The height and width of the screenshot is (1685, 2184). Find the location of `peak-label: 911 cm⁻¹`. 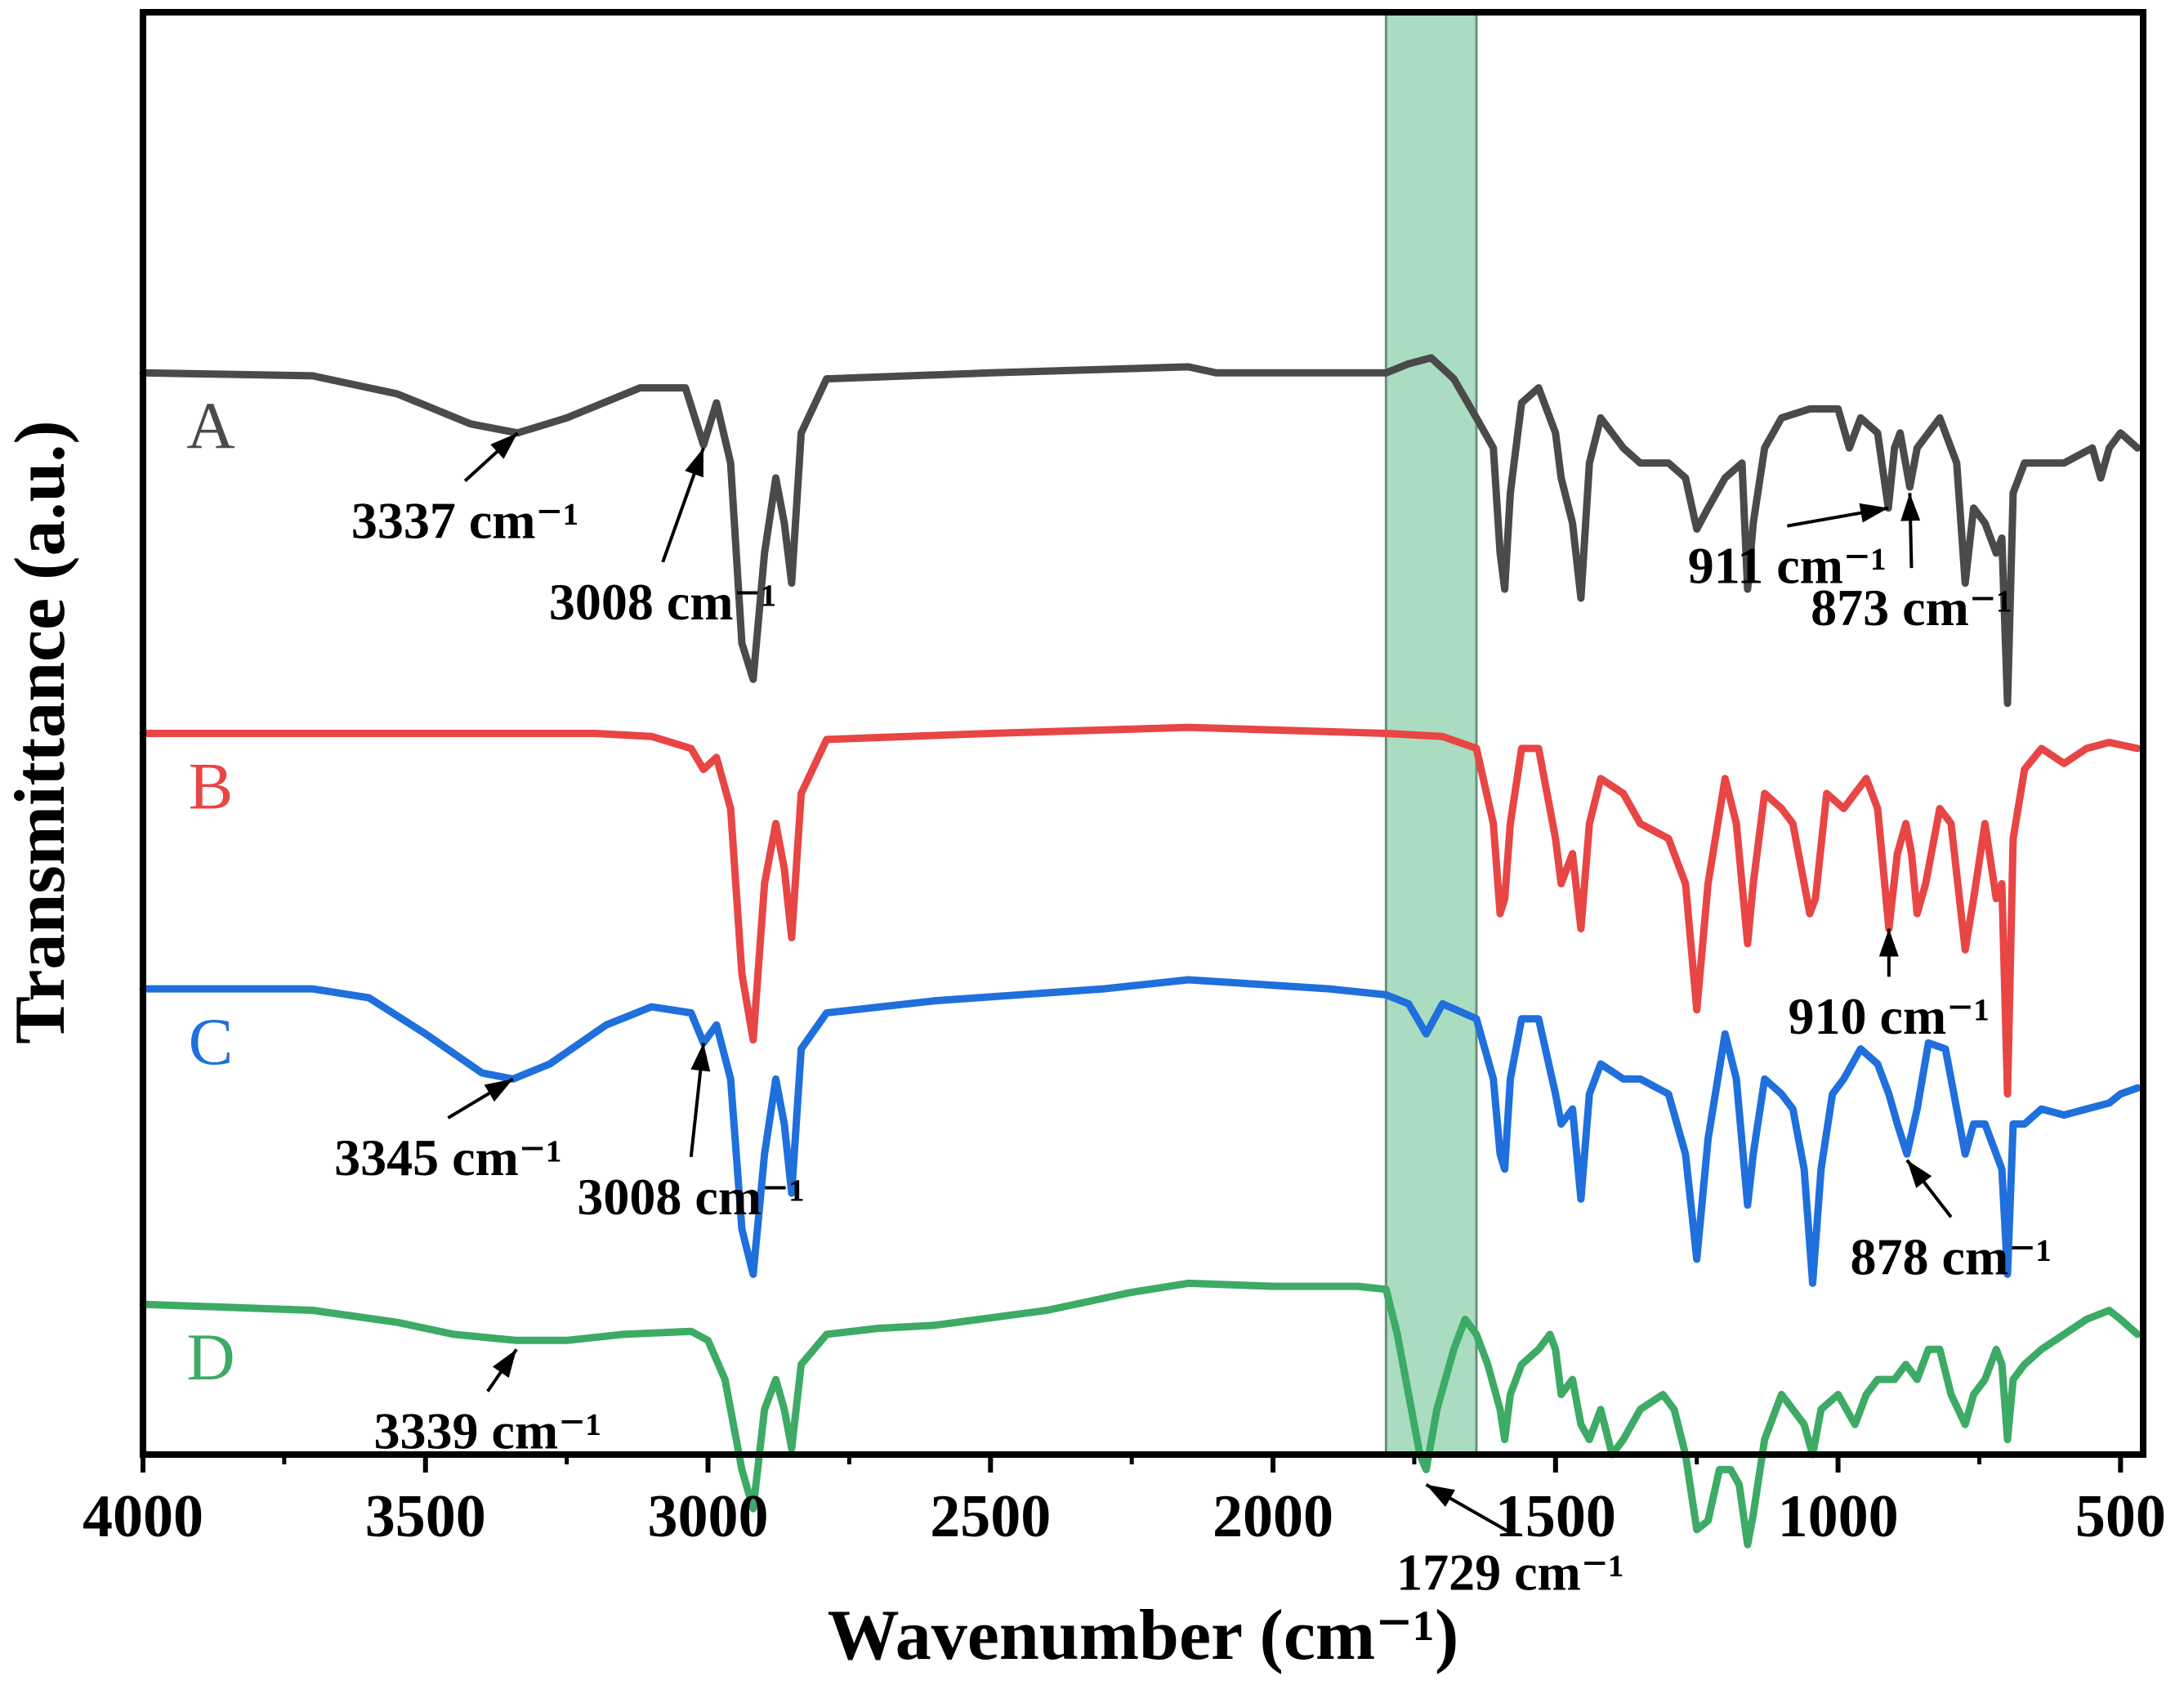

peak-label: 911 cm⁻¹ is located at coordinates (1788, 566).